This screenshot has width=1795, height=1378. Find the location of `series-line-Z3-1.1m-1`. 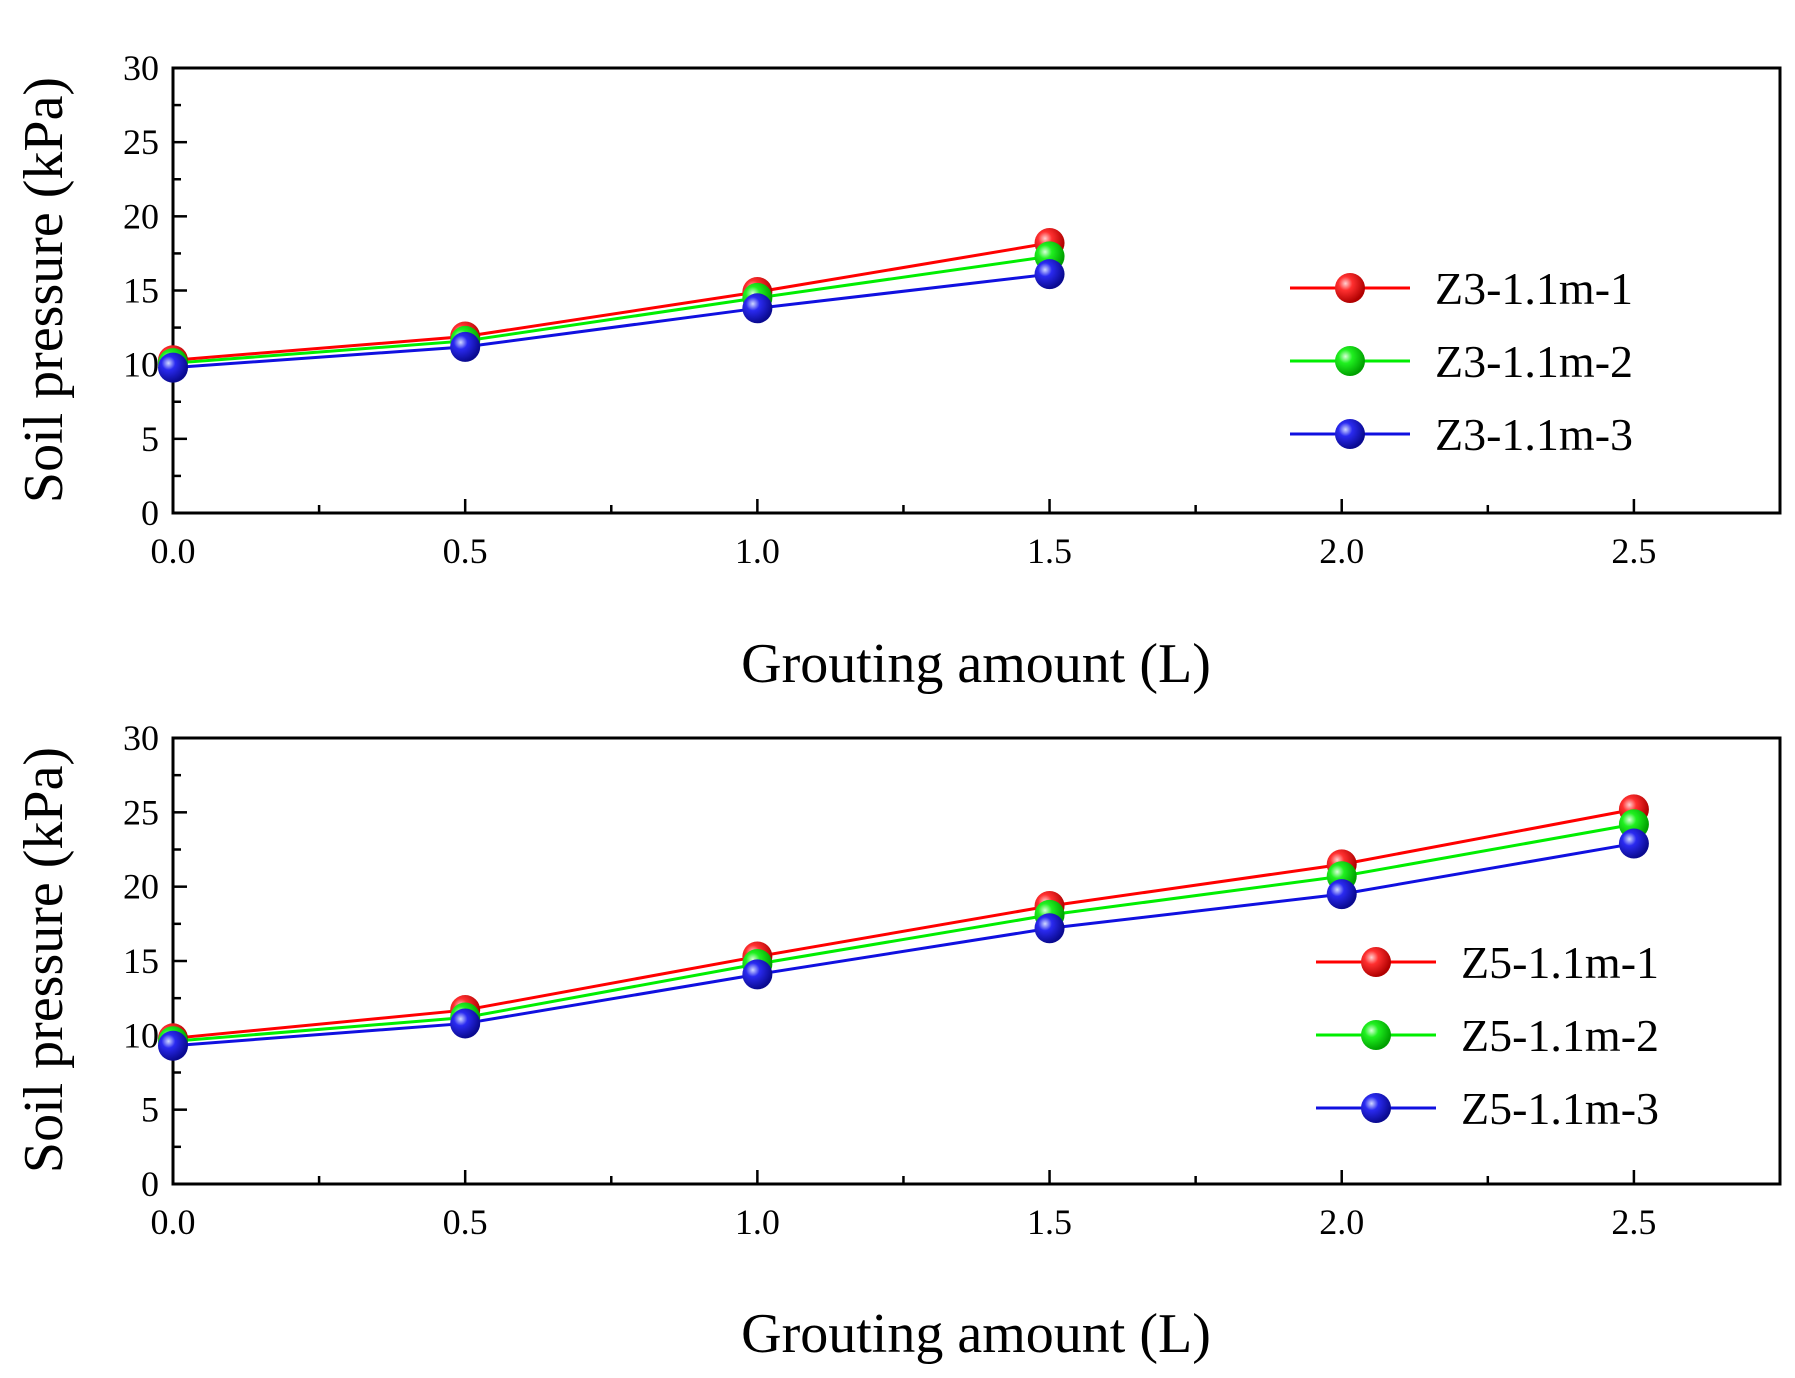

series-line-Z3-1.1m-1 is located at coordinates (611, 301).